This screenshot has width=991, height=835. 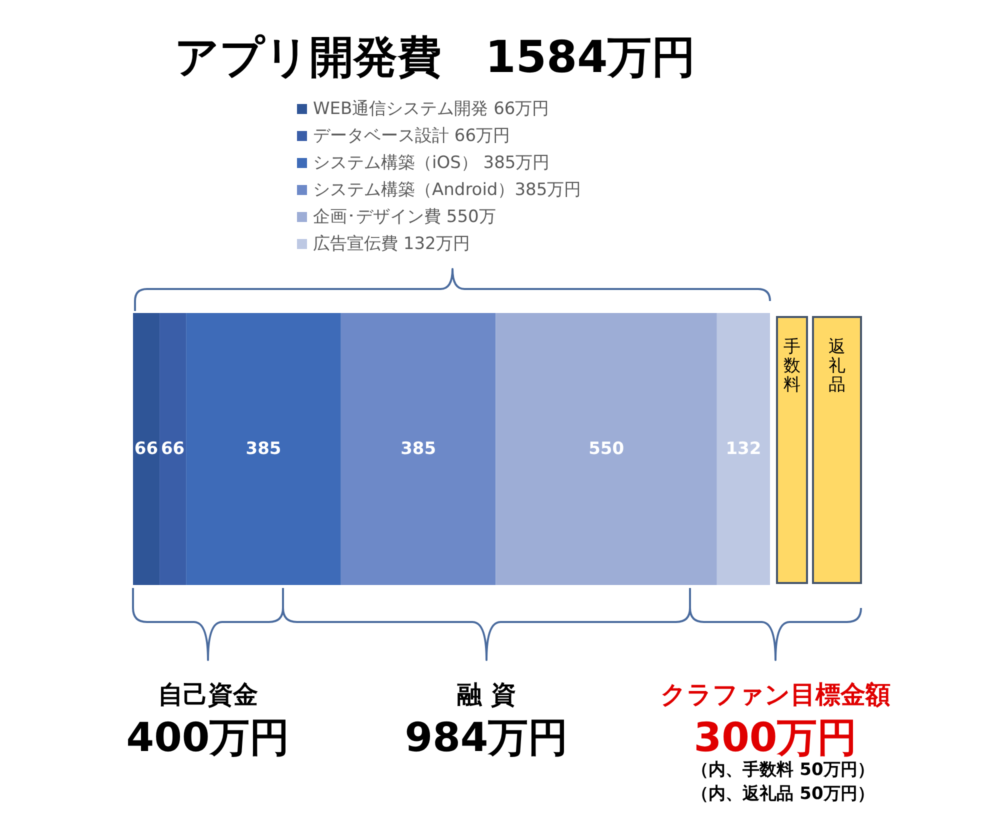 I want to click on legend-label: 広告宣伝費 132万円, so click(x=391, y=244).